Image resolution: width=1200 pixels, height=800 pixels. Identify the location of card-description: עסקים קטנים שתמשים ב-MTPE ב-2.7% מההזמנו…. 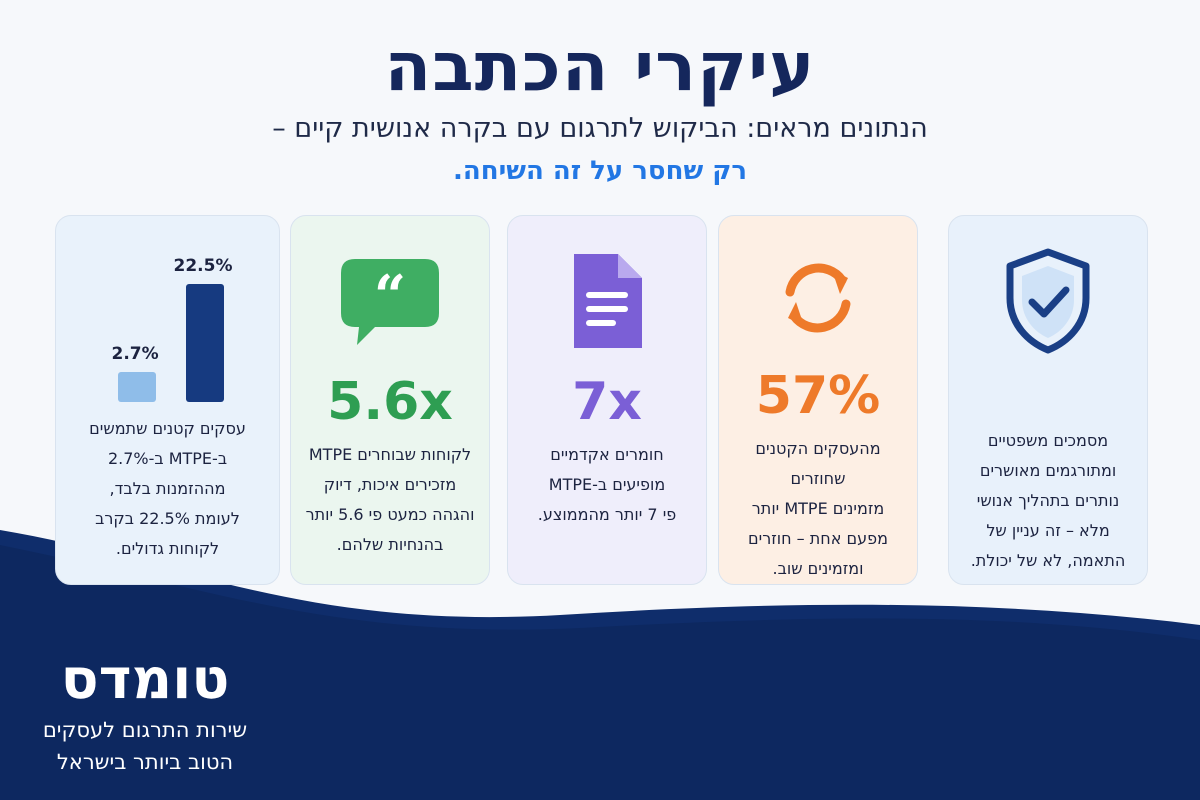
(167, 488).